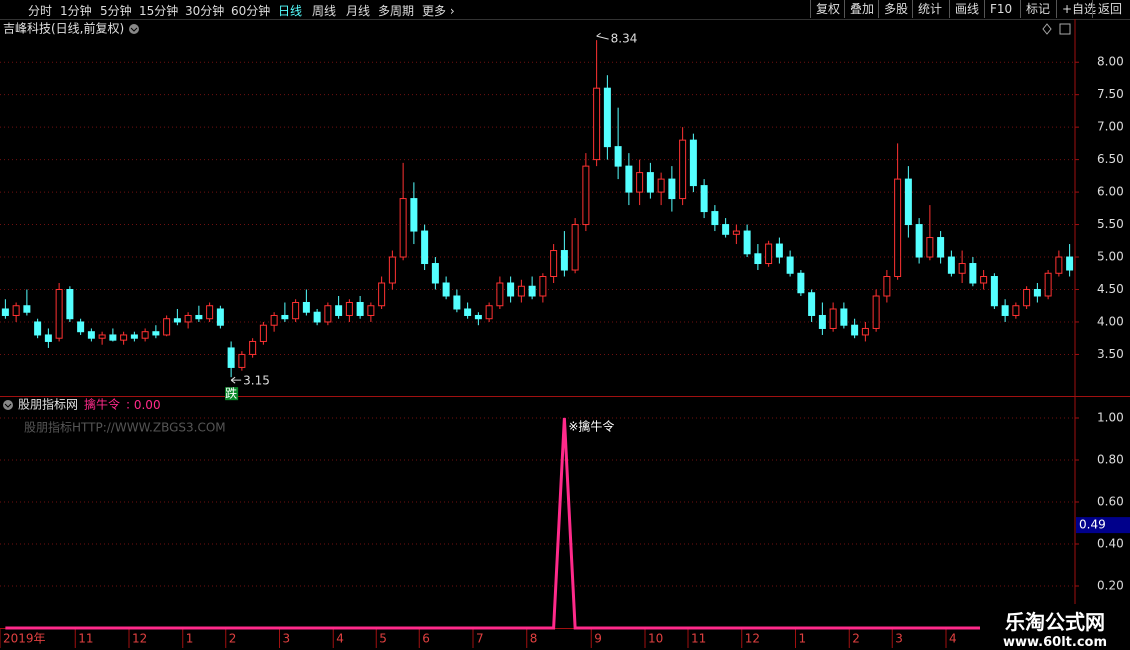  Describe the element at coordinates (1103, 525) in the screenshot. I see `cursor-box` at that location.